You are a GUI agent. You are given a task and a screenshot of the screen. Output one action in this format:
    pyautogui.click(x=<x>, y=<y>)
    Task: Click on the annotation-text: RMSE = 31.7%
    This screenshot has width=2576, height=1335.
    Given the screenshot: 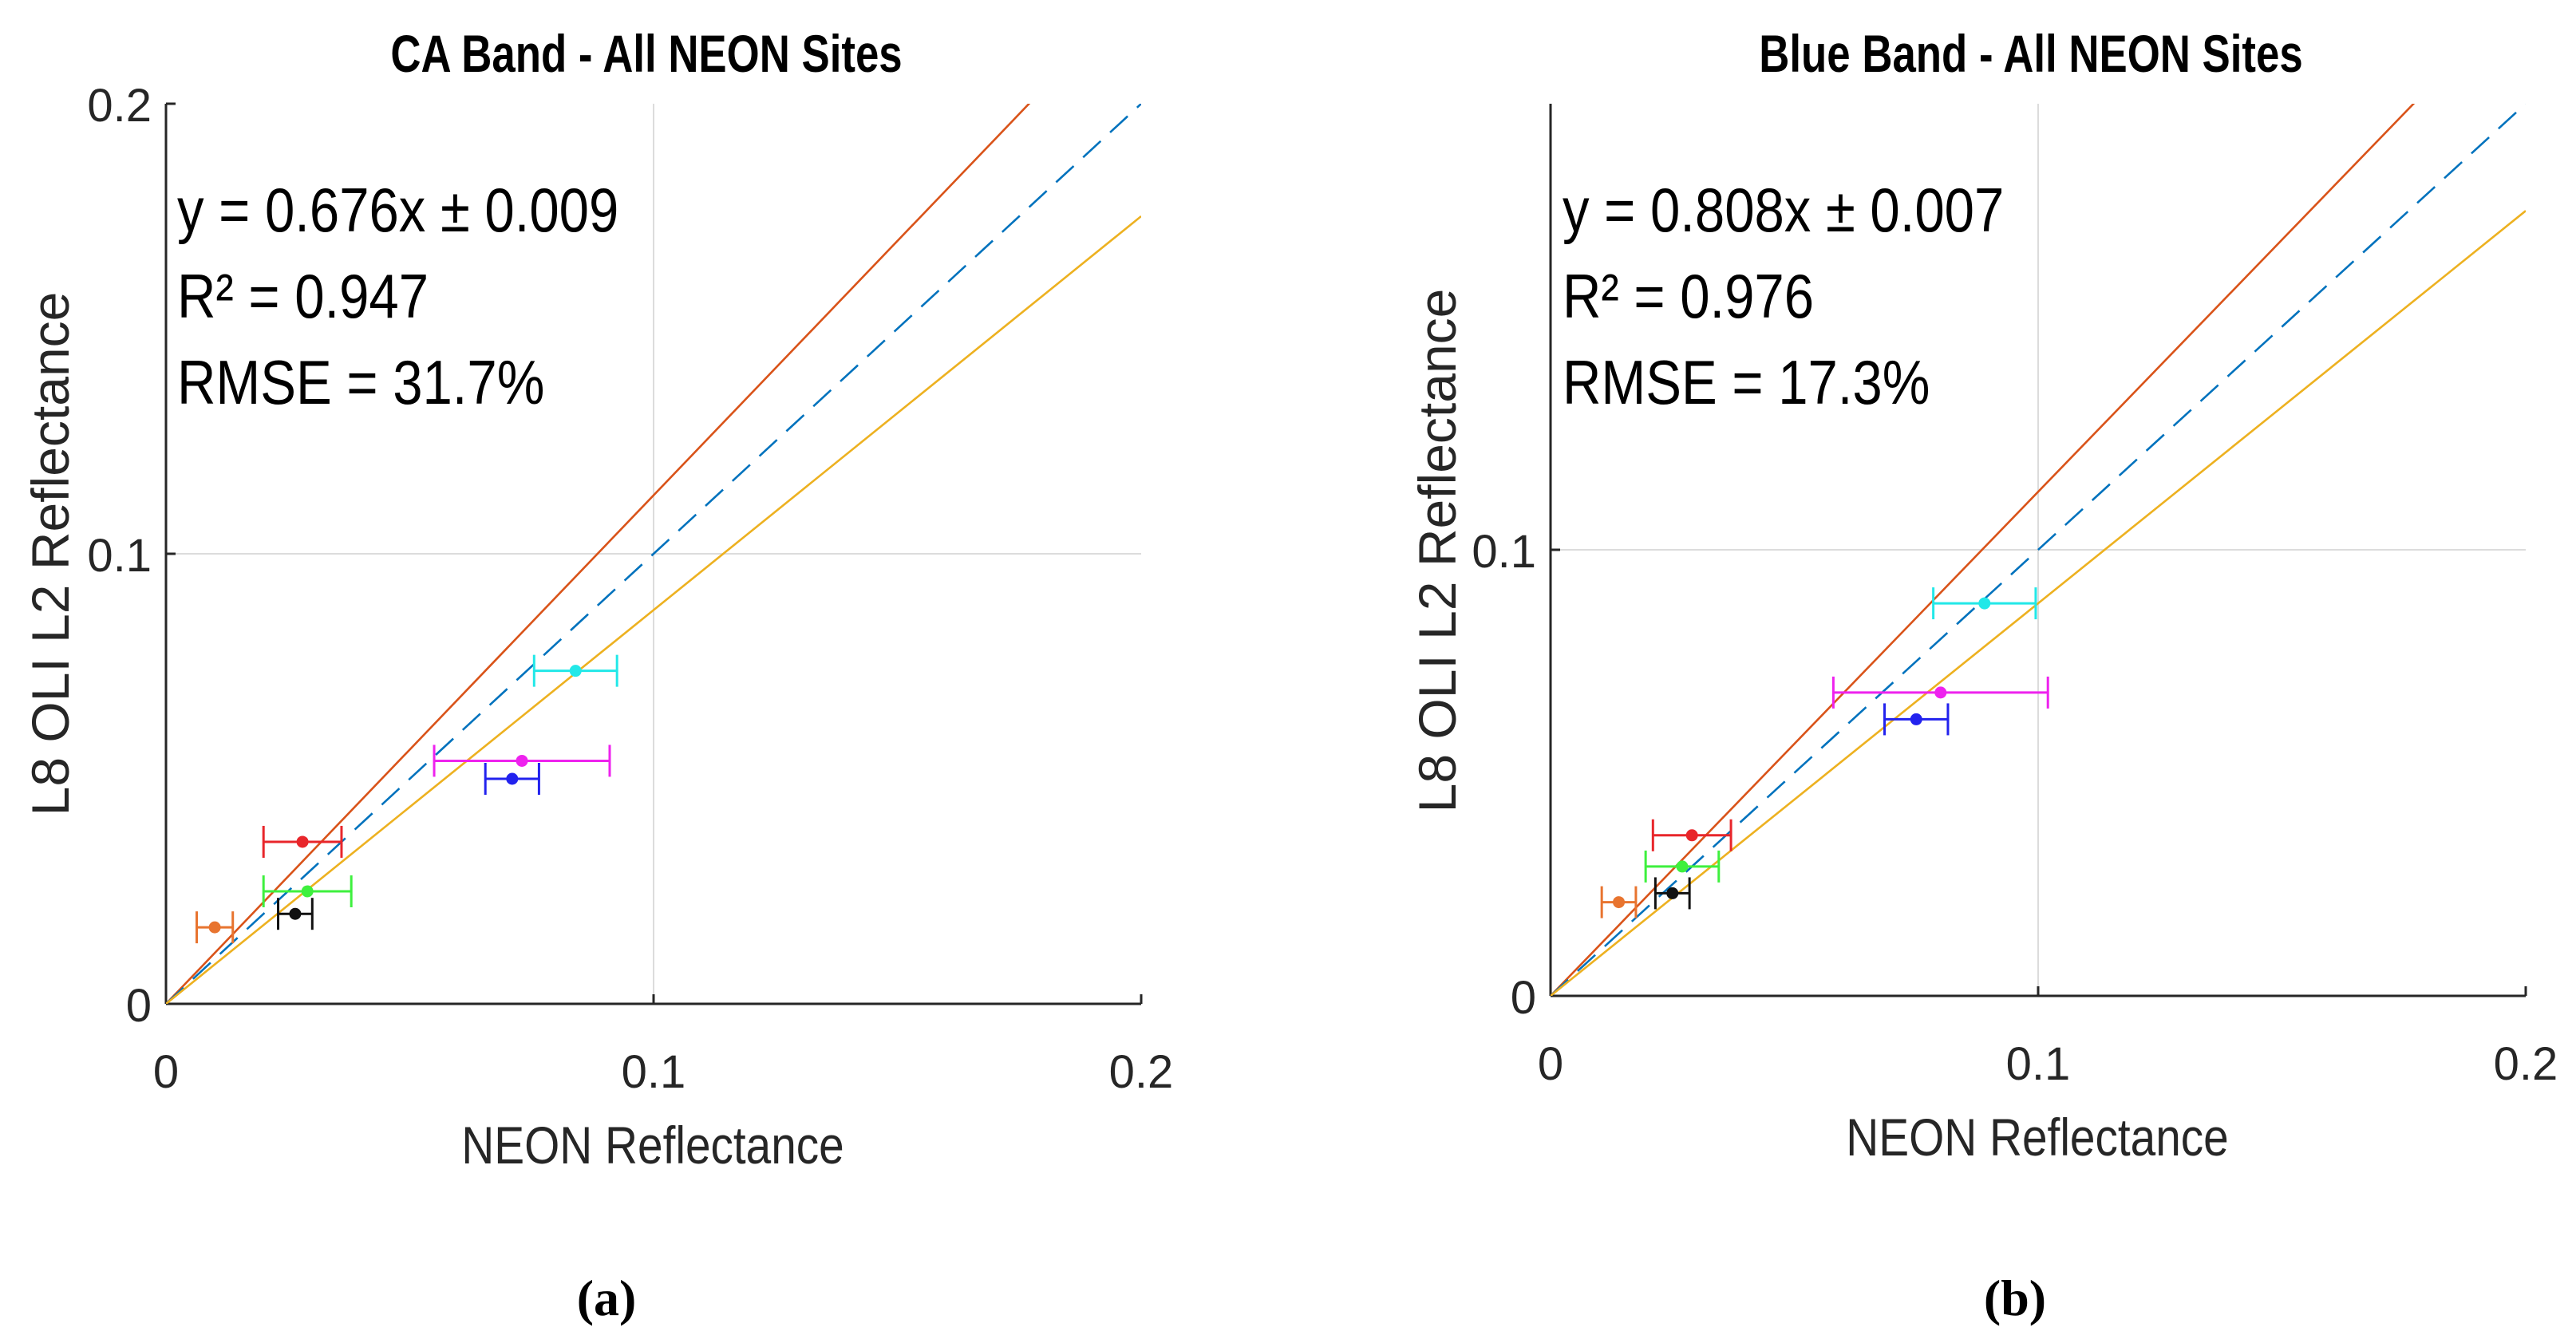 What is the action you would take?
    pyautogui.click(x=360, y=382)
    